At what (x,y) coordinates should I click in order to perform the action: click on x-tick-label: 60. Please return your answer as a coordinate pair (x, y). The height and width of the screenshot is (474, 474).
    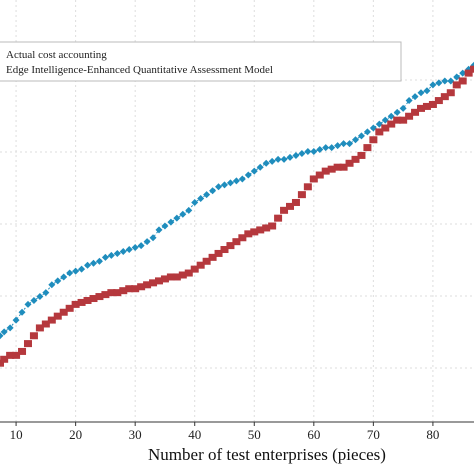
    Looking at the image, I should click on (313, 434).